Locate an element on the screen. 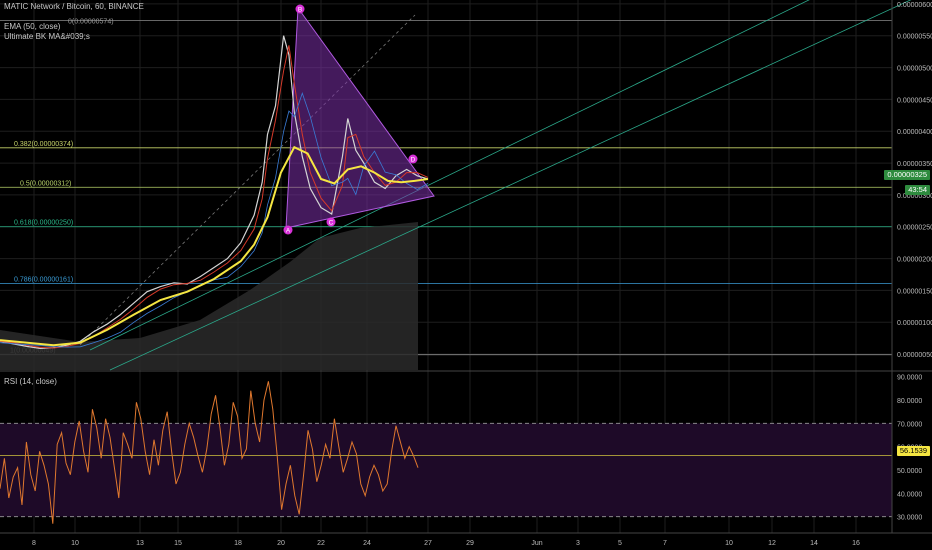 This screenshot has width=932, height=550. rsi-value-tag: 56.1539 is located at coordinates (913, 451).